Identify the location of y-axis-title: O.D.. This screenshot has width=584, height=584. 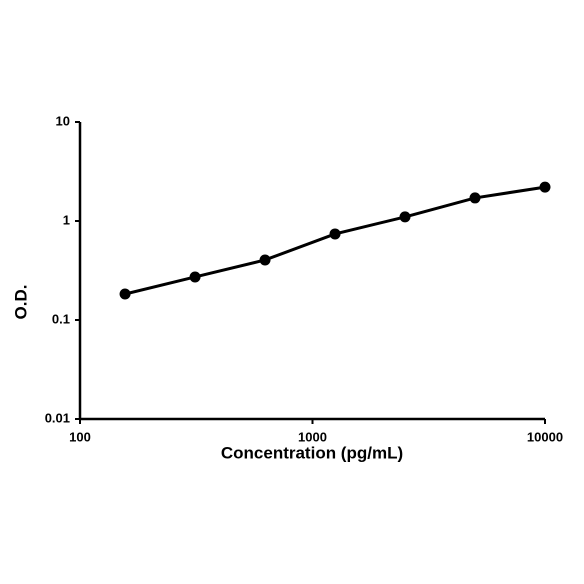
(20, 302).